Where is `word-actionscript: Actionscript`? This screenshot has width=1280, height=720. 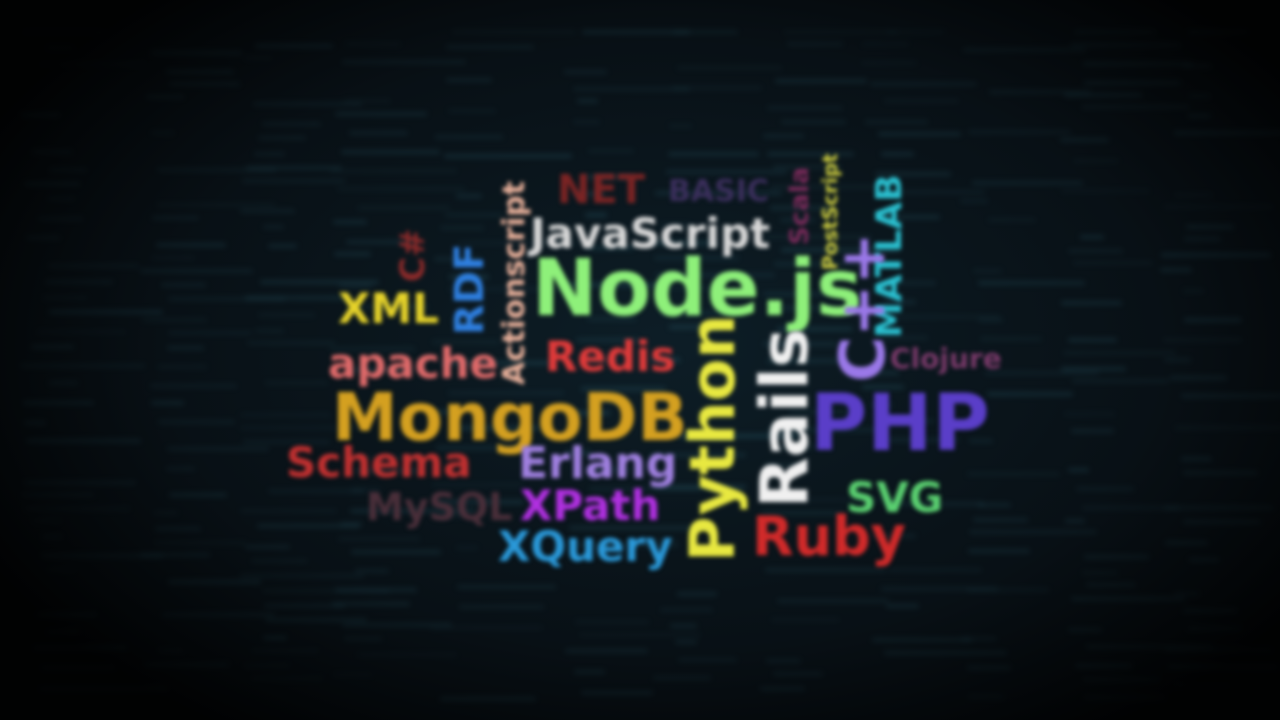 word-actionscript: Actionscript is located at coordinates (514, 282).